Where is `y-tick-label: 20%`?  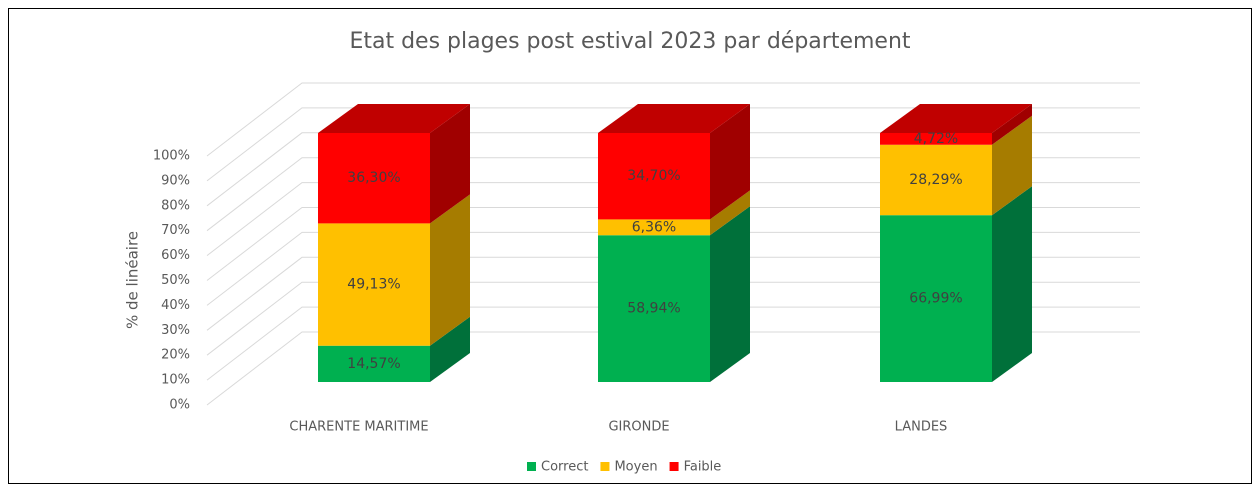
y-tick-label: 20% is located at coordinates (175, 355).